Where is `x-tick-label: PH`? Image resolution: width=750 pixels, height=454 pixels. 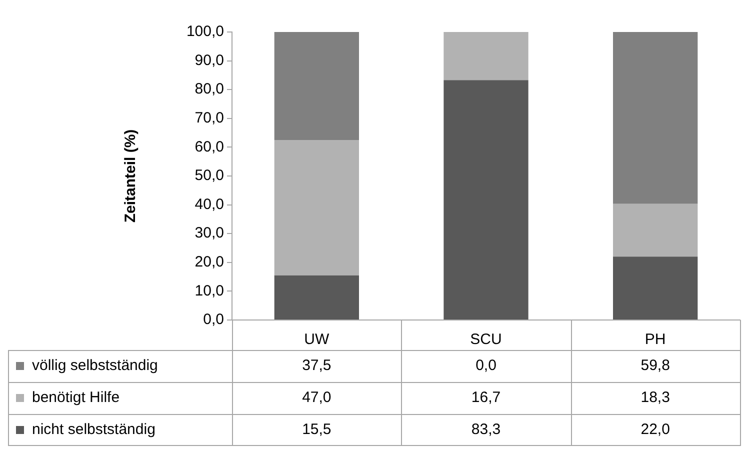
x-tick-label: PH is located at coordinates (655, 339).